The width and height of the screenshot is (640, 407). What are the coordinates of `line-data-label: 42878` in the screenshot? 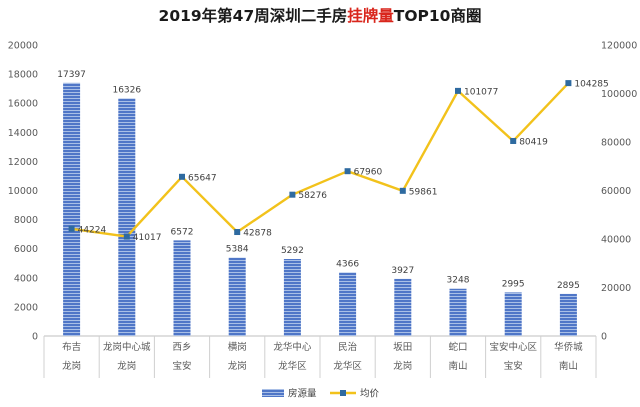 It's located at (257, 234).